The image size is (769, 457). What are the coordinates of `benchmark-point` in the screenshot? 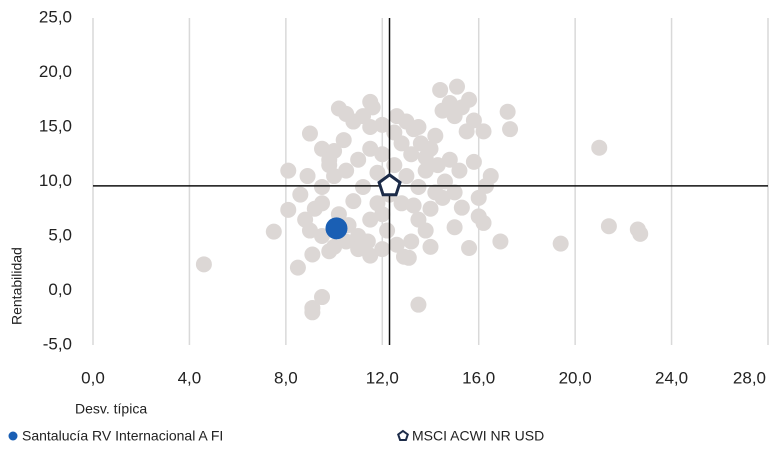 It's located at (389, 185).